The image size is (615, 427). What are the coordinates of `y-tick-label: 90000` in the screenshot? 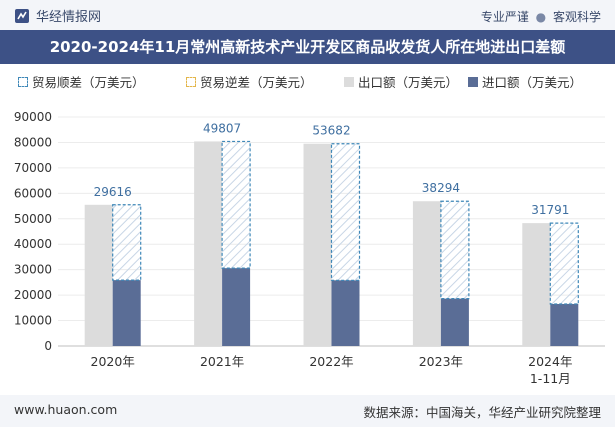 It's located at (33, 117).